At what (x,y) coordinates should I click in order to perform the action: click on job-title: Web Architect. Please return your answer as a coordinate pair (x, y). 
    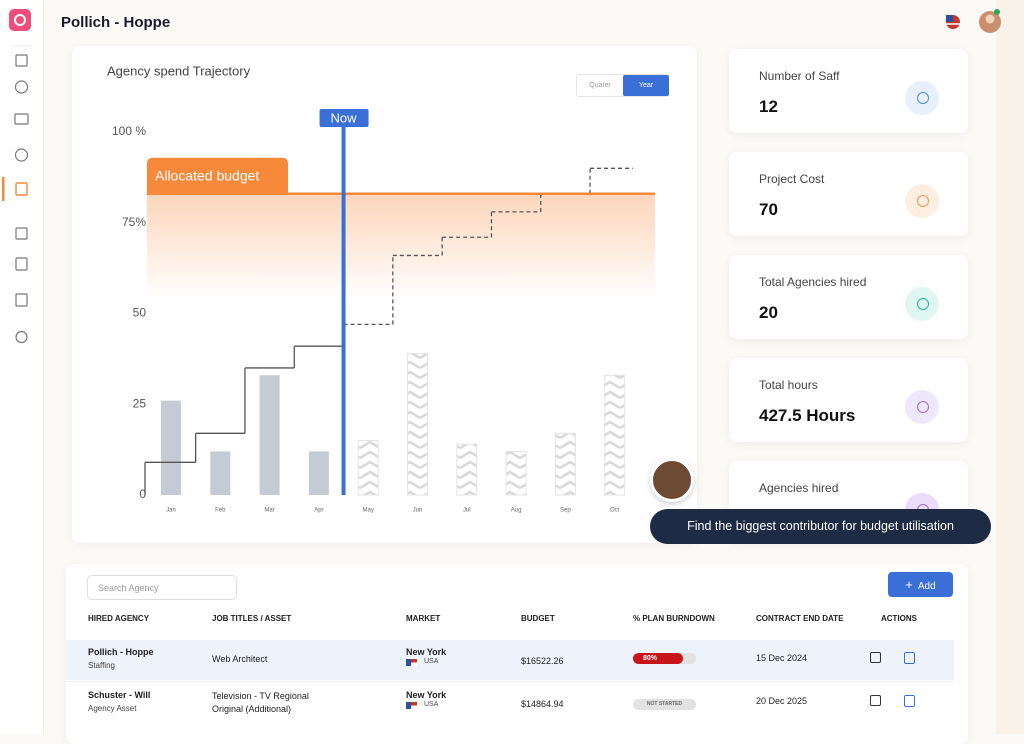
    Looking at the image, I should click on (240, 659).